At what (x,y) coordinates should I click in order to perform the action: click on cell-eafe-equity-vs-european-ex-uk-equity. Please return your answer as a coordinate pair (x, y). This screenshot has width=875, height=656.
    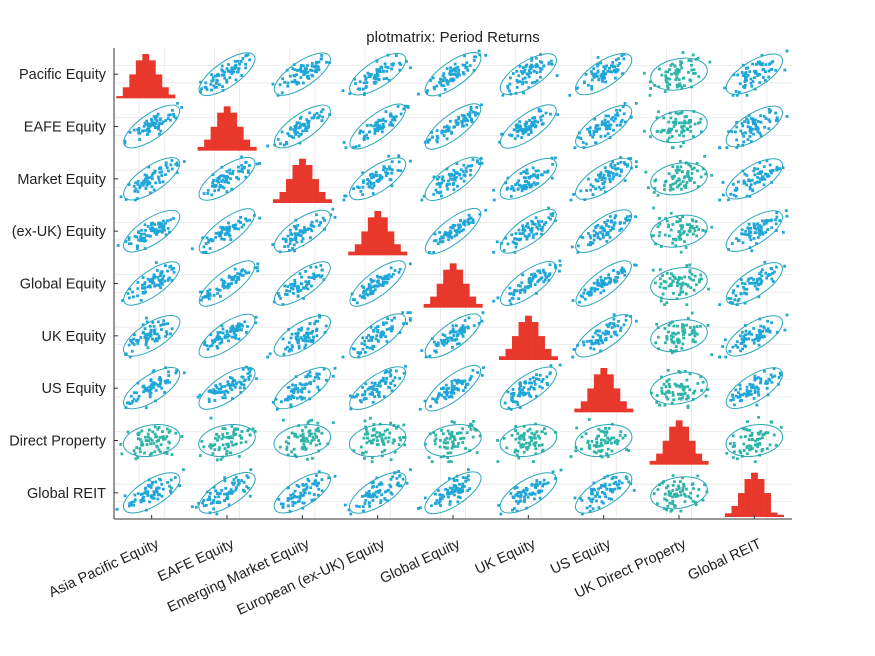
    Looking at the image, I should click on (376, 126).